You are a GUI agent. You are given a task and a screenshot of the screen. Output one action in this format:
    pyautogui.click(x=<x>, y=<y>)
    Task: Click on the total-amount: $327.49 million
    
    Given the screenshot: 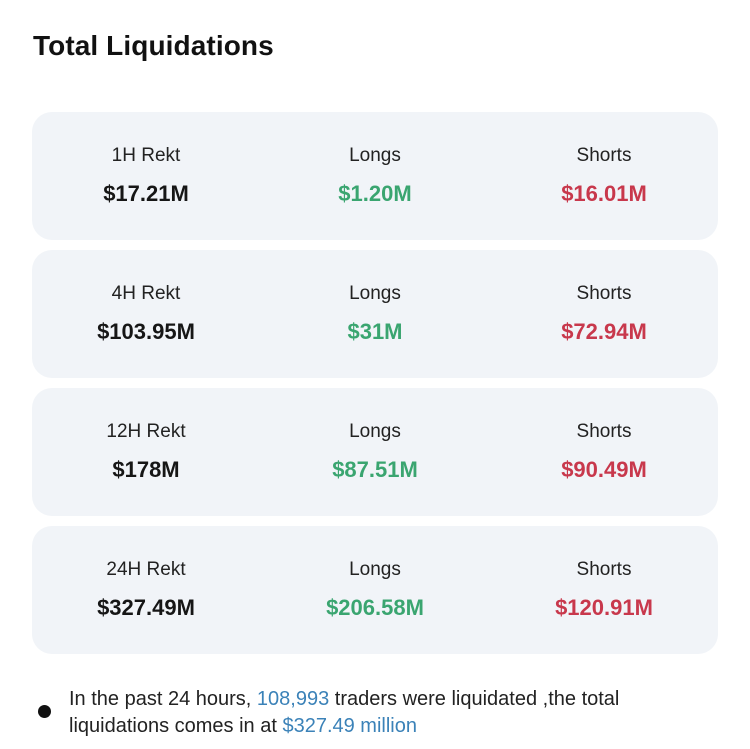 What is the action you would take?
    pyautogui.click(x=349, y=726)
    